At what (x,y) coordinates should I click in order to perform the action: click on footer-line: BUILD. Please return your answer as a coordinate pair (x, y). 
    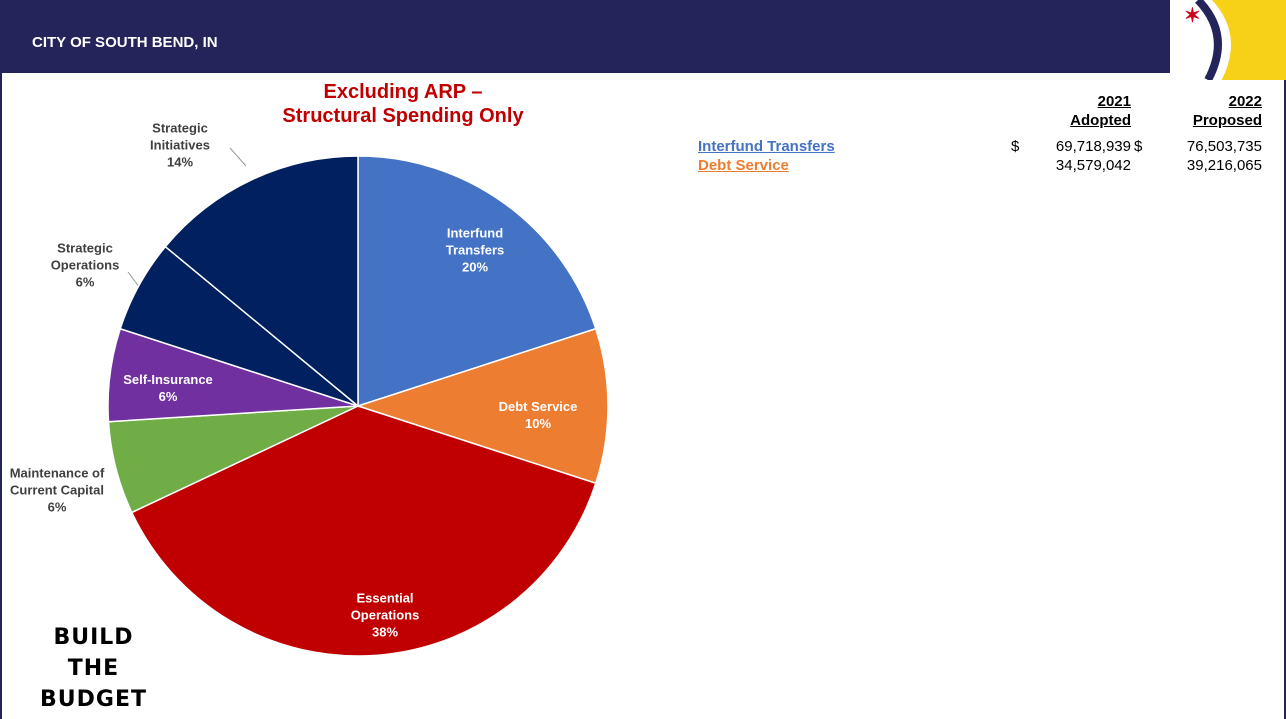
    Looking at the image, I should click on (93, 637).